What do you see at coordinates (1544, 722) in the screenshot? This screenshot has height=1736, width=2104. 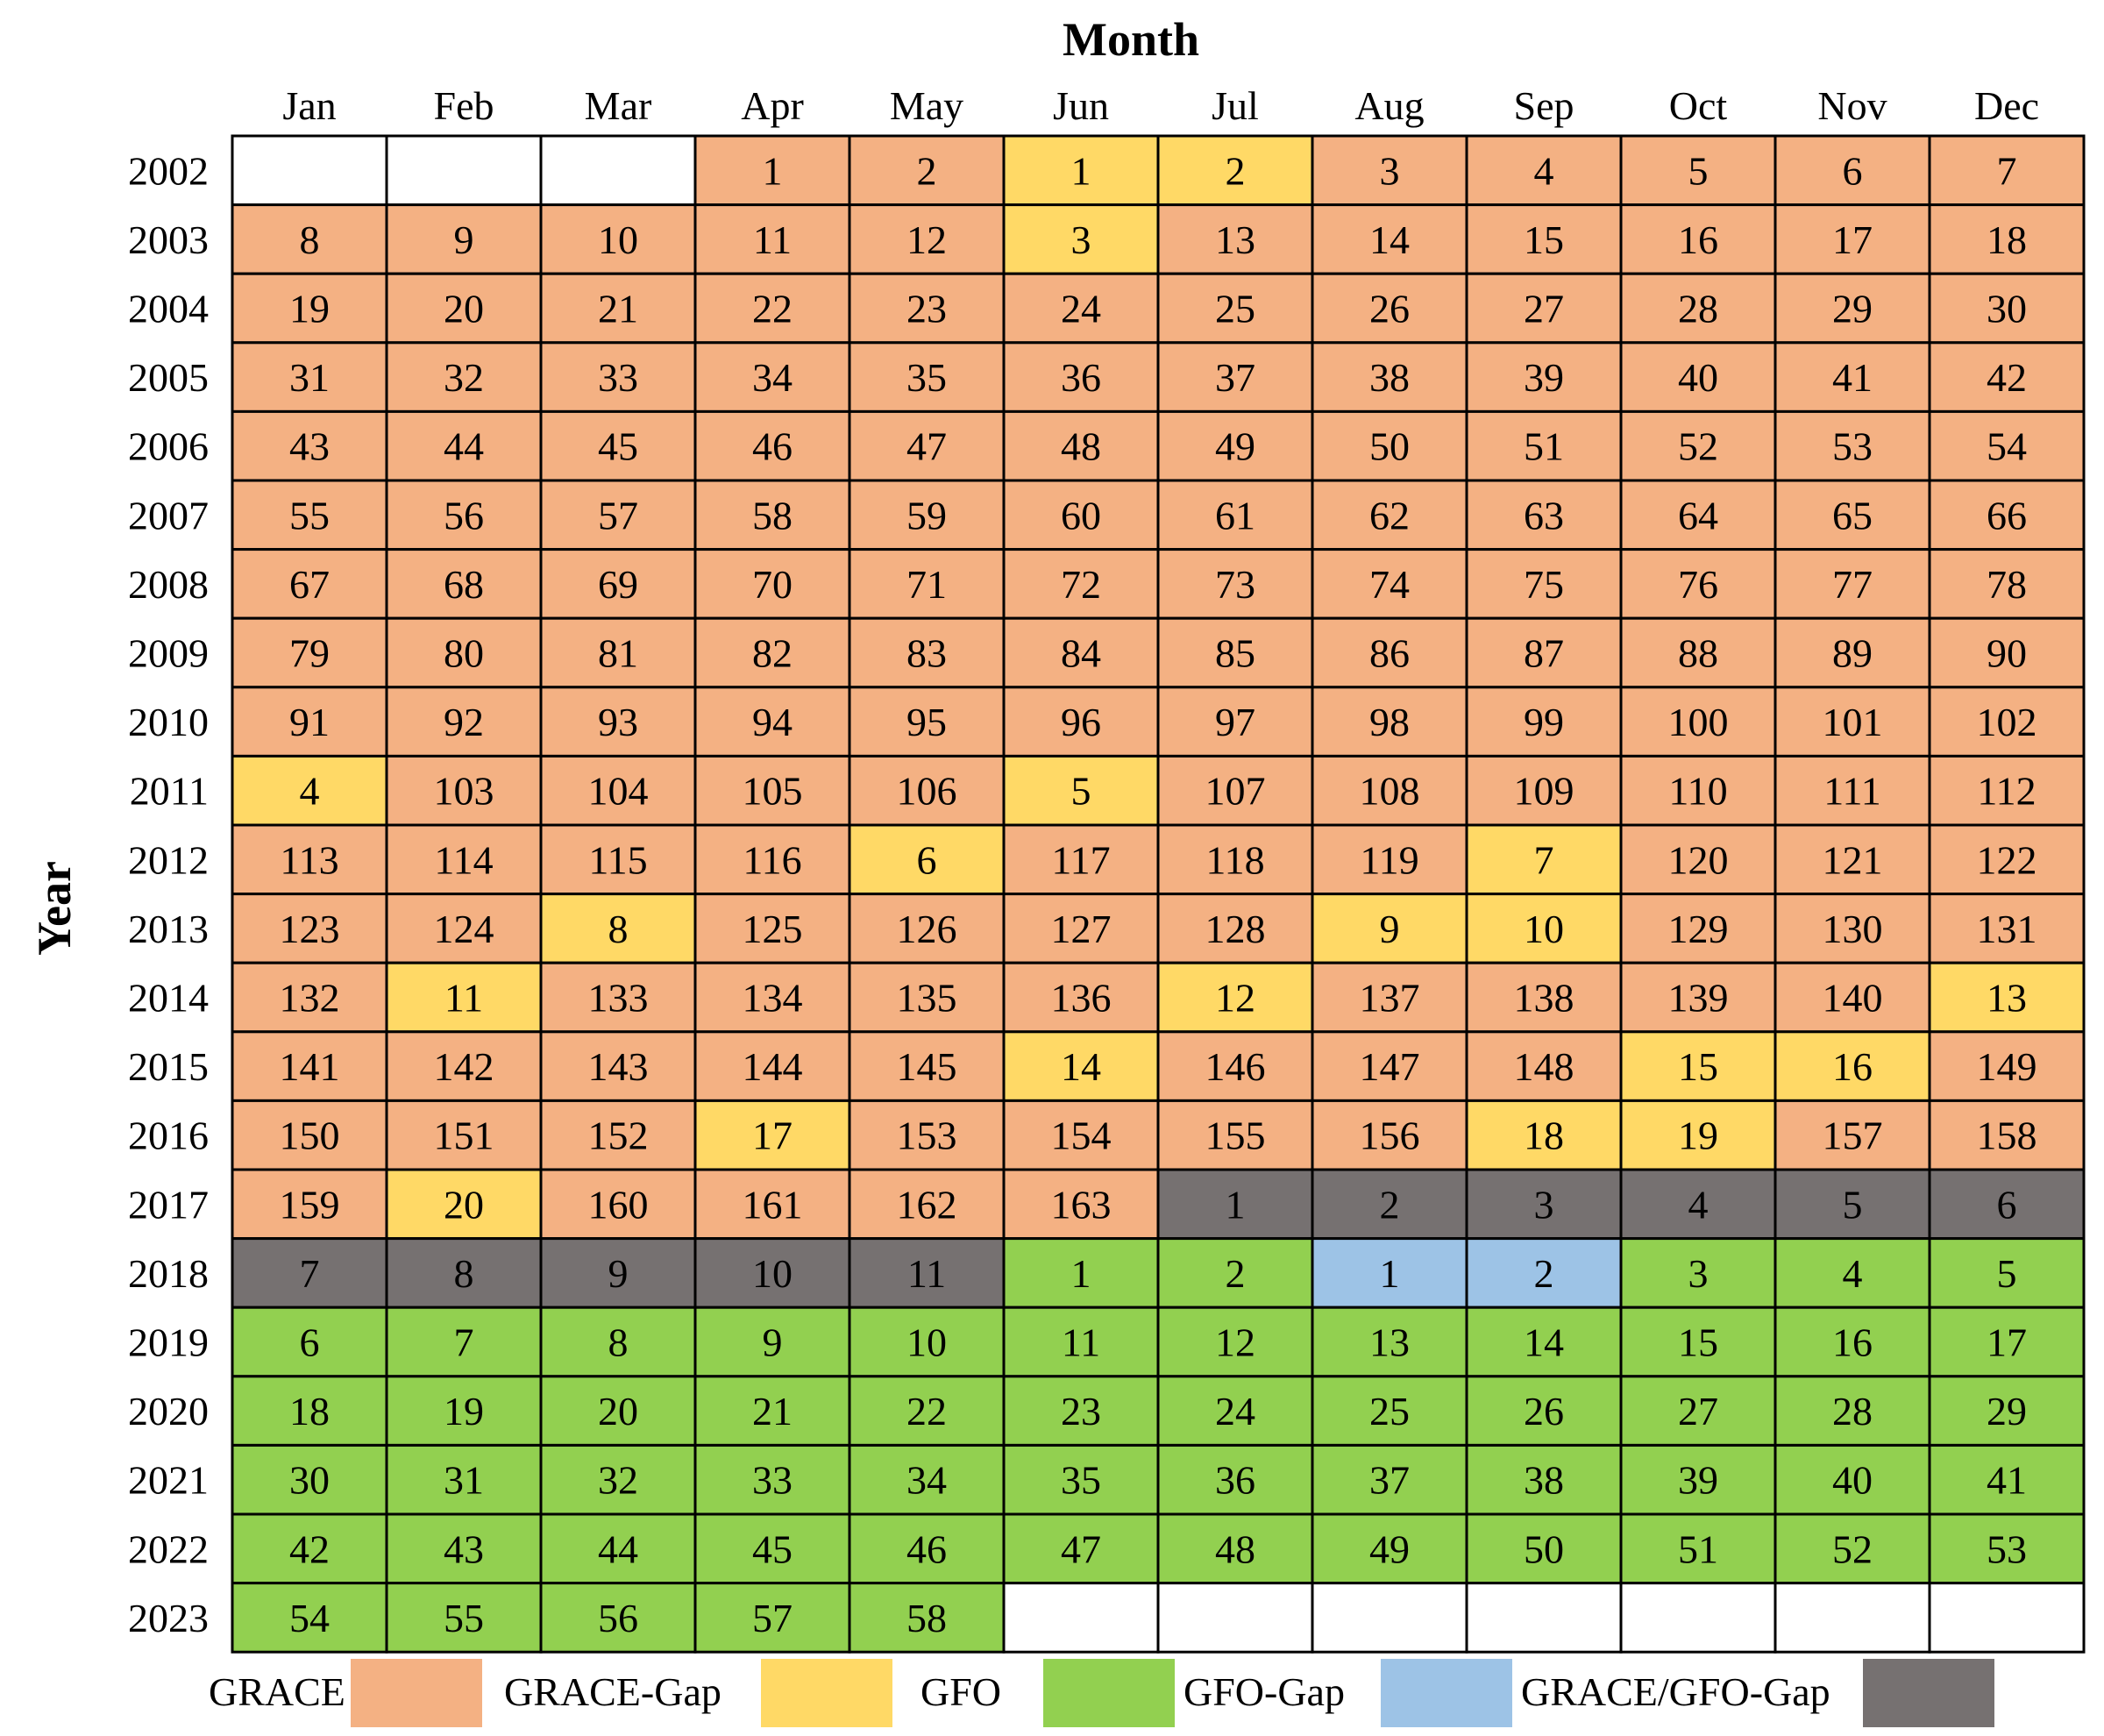 I see `cell-value-2010-sep: 99` at bounding box center [1544, 722].